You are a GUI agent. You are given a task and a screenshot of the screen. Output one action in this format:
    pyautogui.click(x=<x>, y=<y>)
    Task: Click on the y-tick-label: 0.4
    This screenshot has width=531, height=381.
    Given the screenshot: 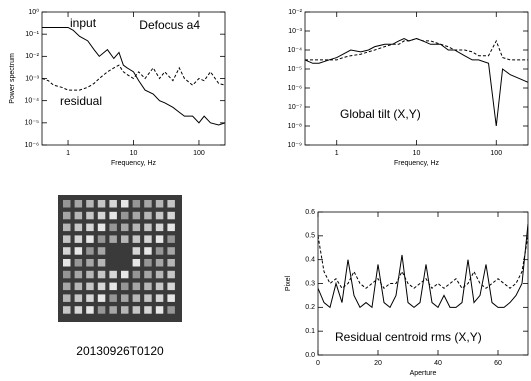 What is the action you would take?
    pyautogui.click(x=310, y=260)
    